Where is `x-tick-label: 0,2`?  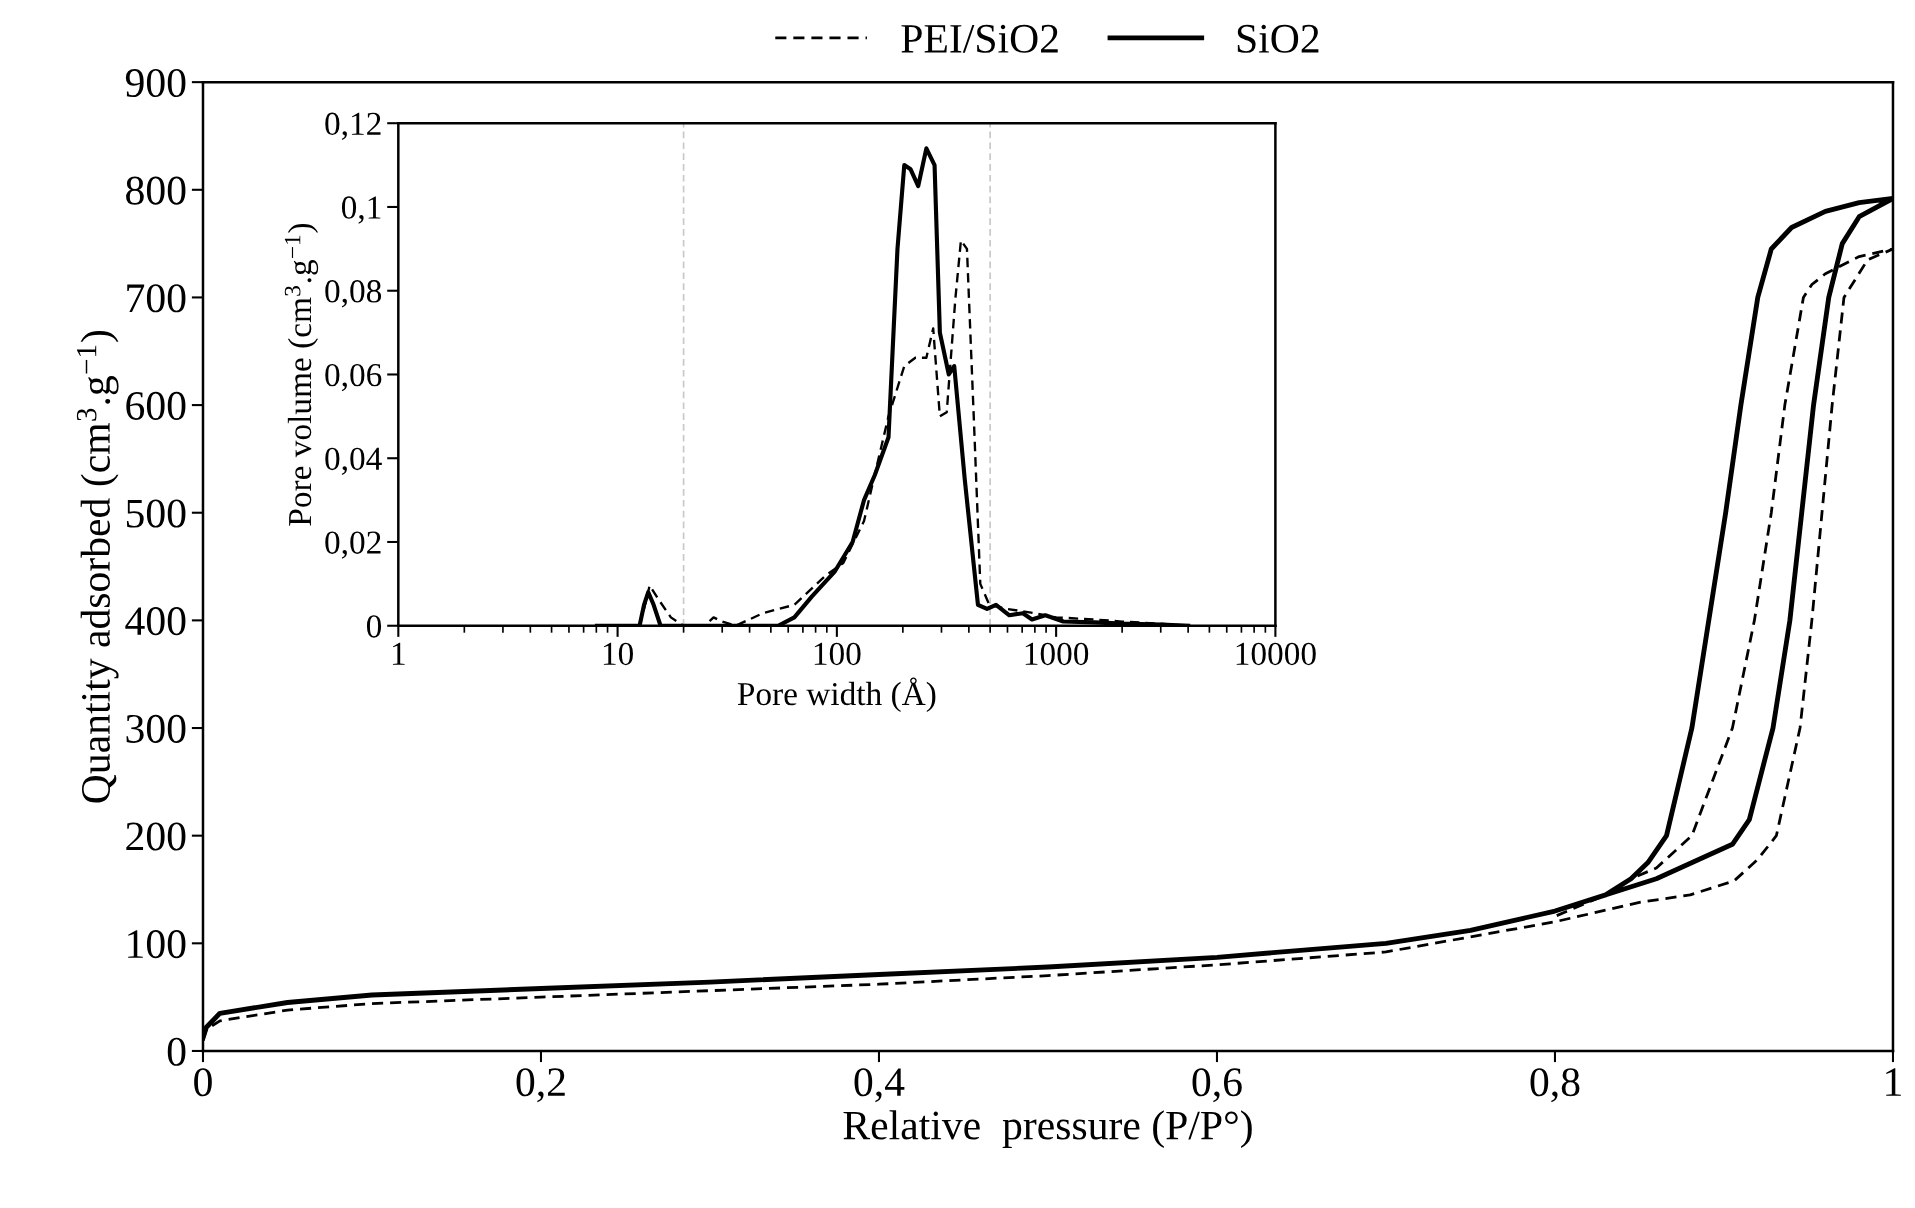 x-tick-label: 0,2 is located at coordinates (540, 1085).